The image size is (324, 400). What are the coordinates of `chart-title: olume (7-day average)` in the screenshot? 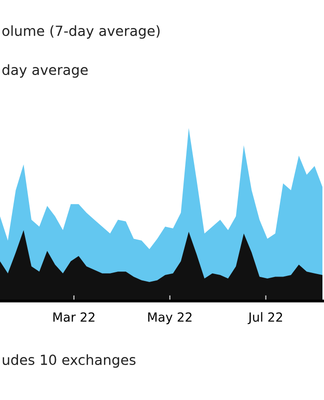 It's located at (81, 32).